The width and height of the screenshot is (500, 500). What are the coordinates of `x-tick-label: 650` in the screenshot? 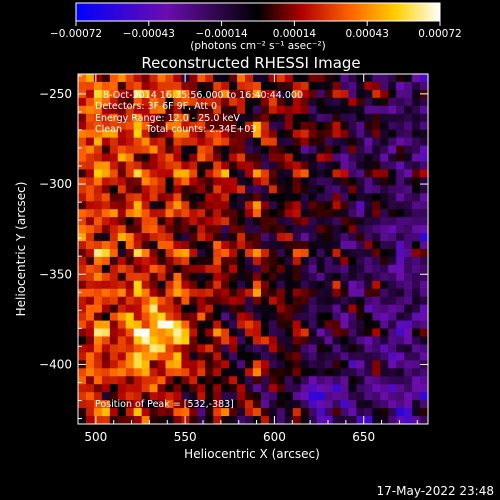 It's located at (363, 437).